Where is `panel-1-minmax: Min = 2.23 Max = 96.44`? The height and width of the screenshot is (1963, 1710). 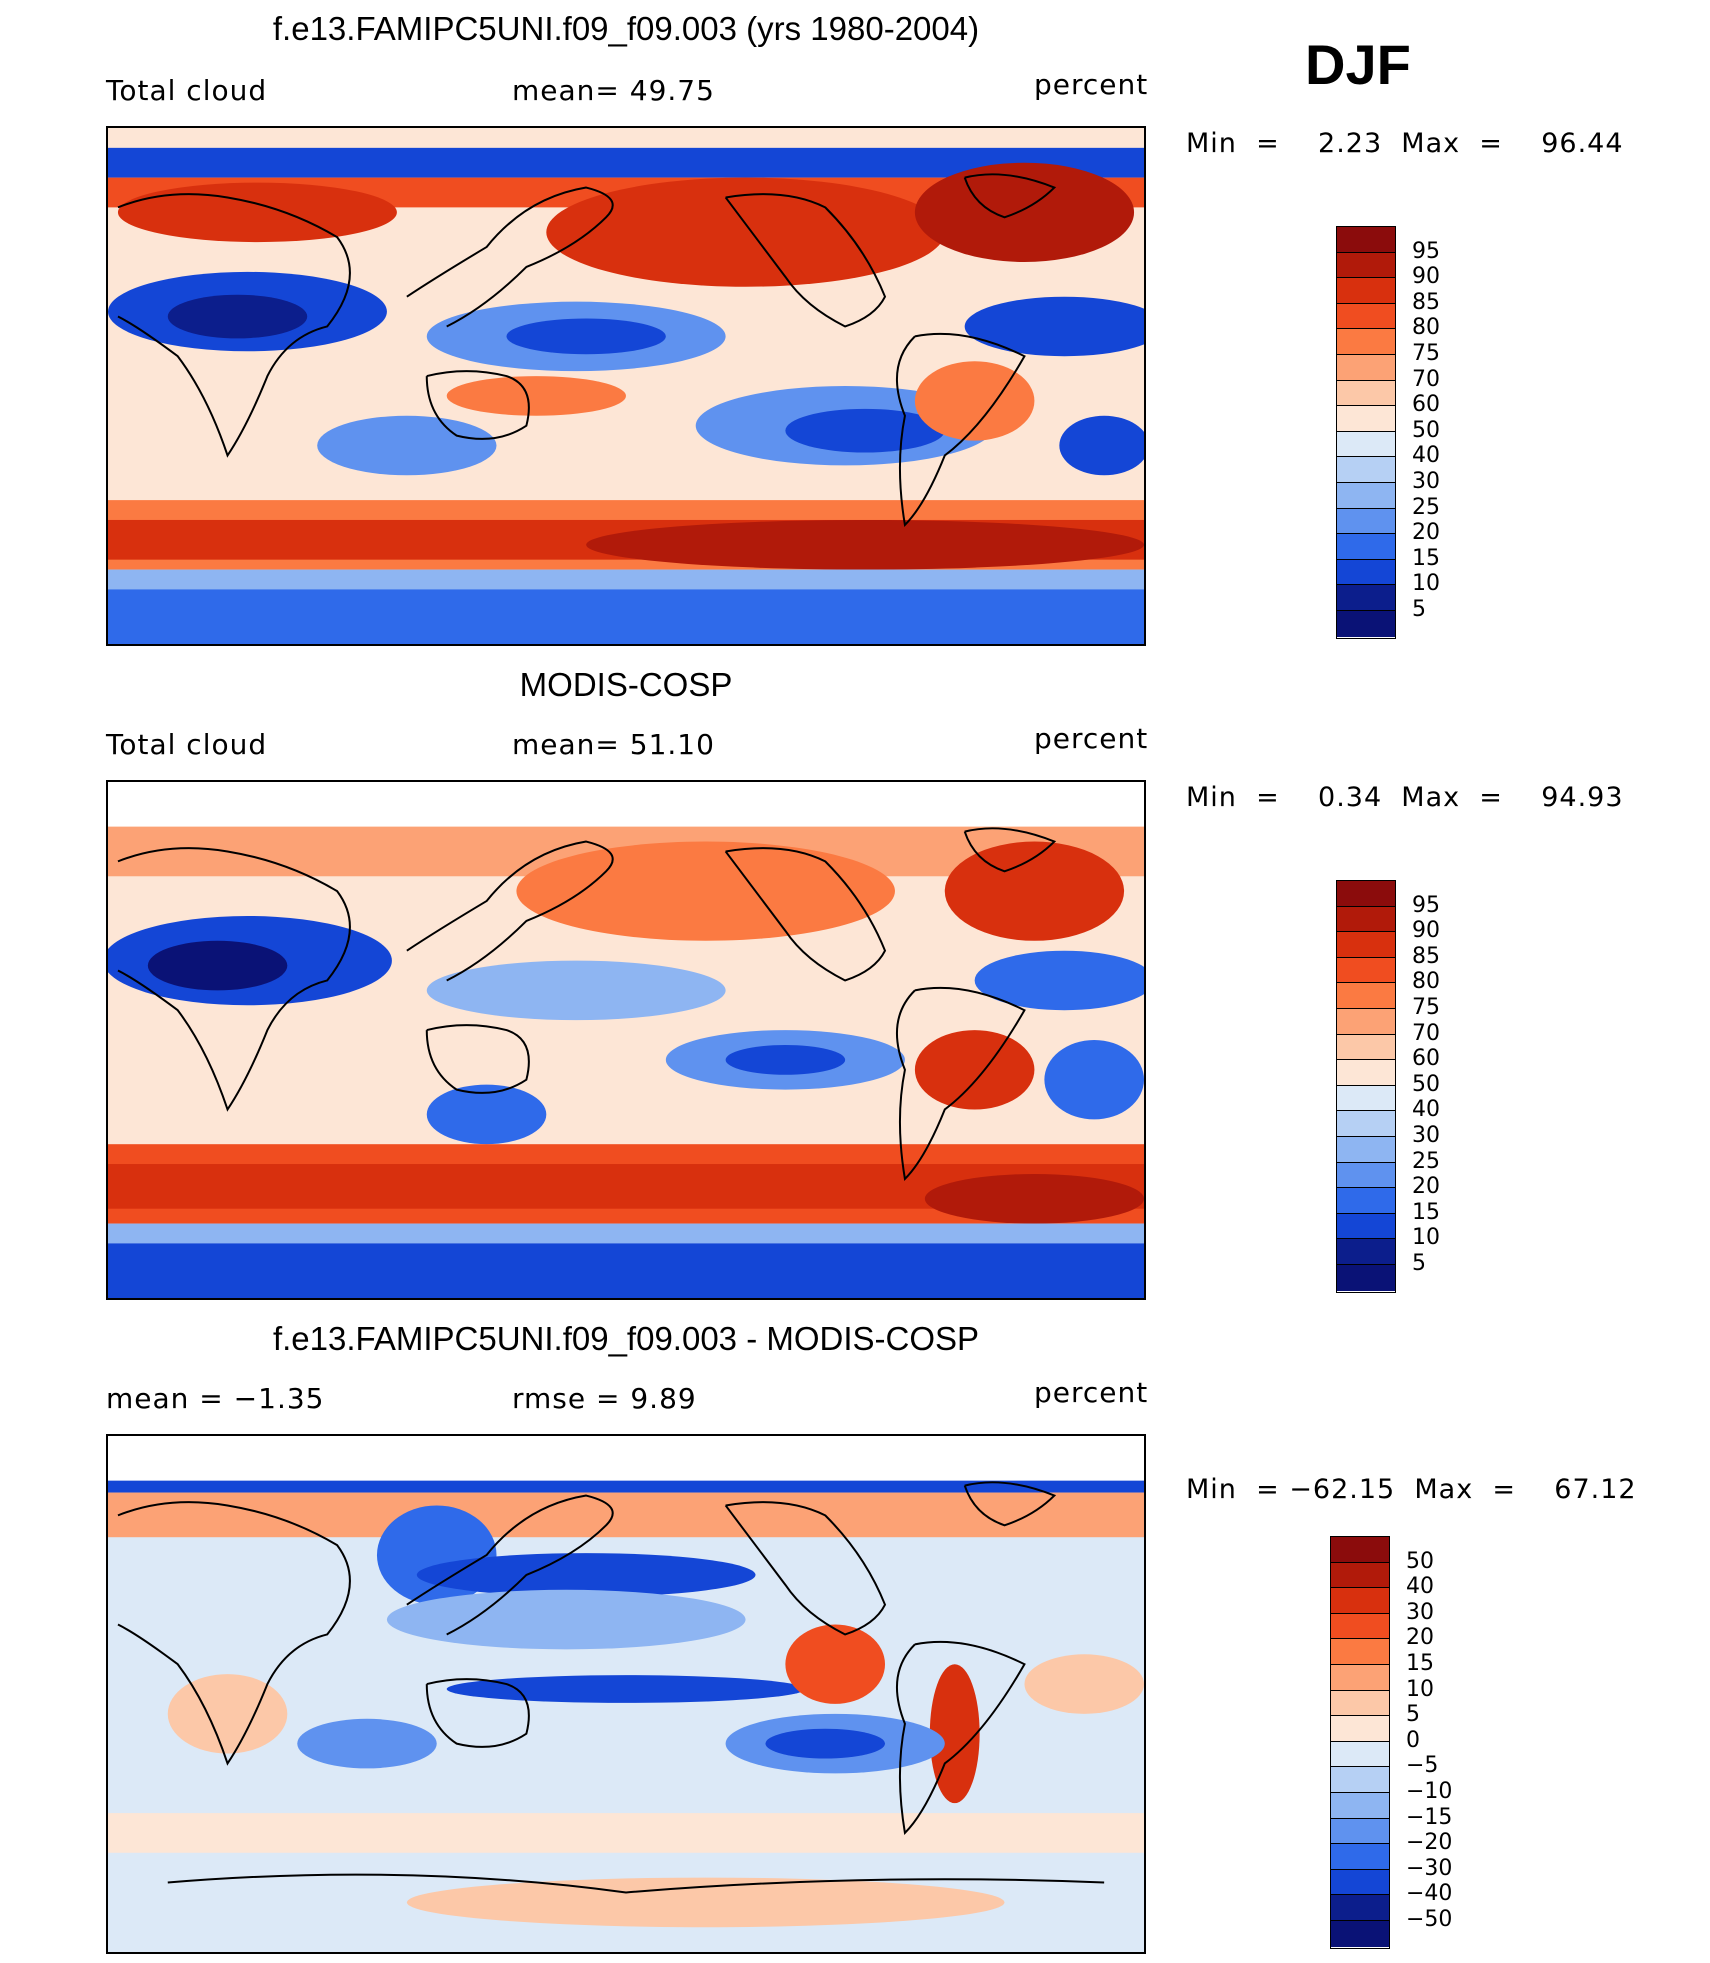
panel-1-minmax: Min = 2.23 Max = 96.44 is located at coordinates (1405, 143).